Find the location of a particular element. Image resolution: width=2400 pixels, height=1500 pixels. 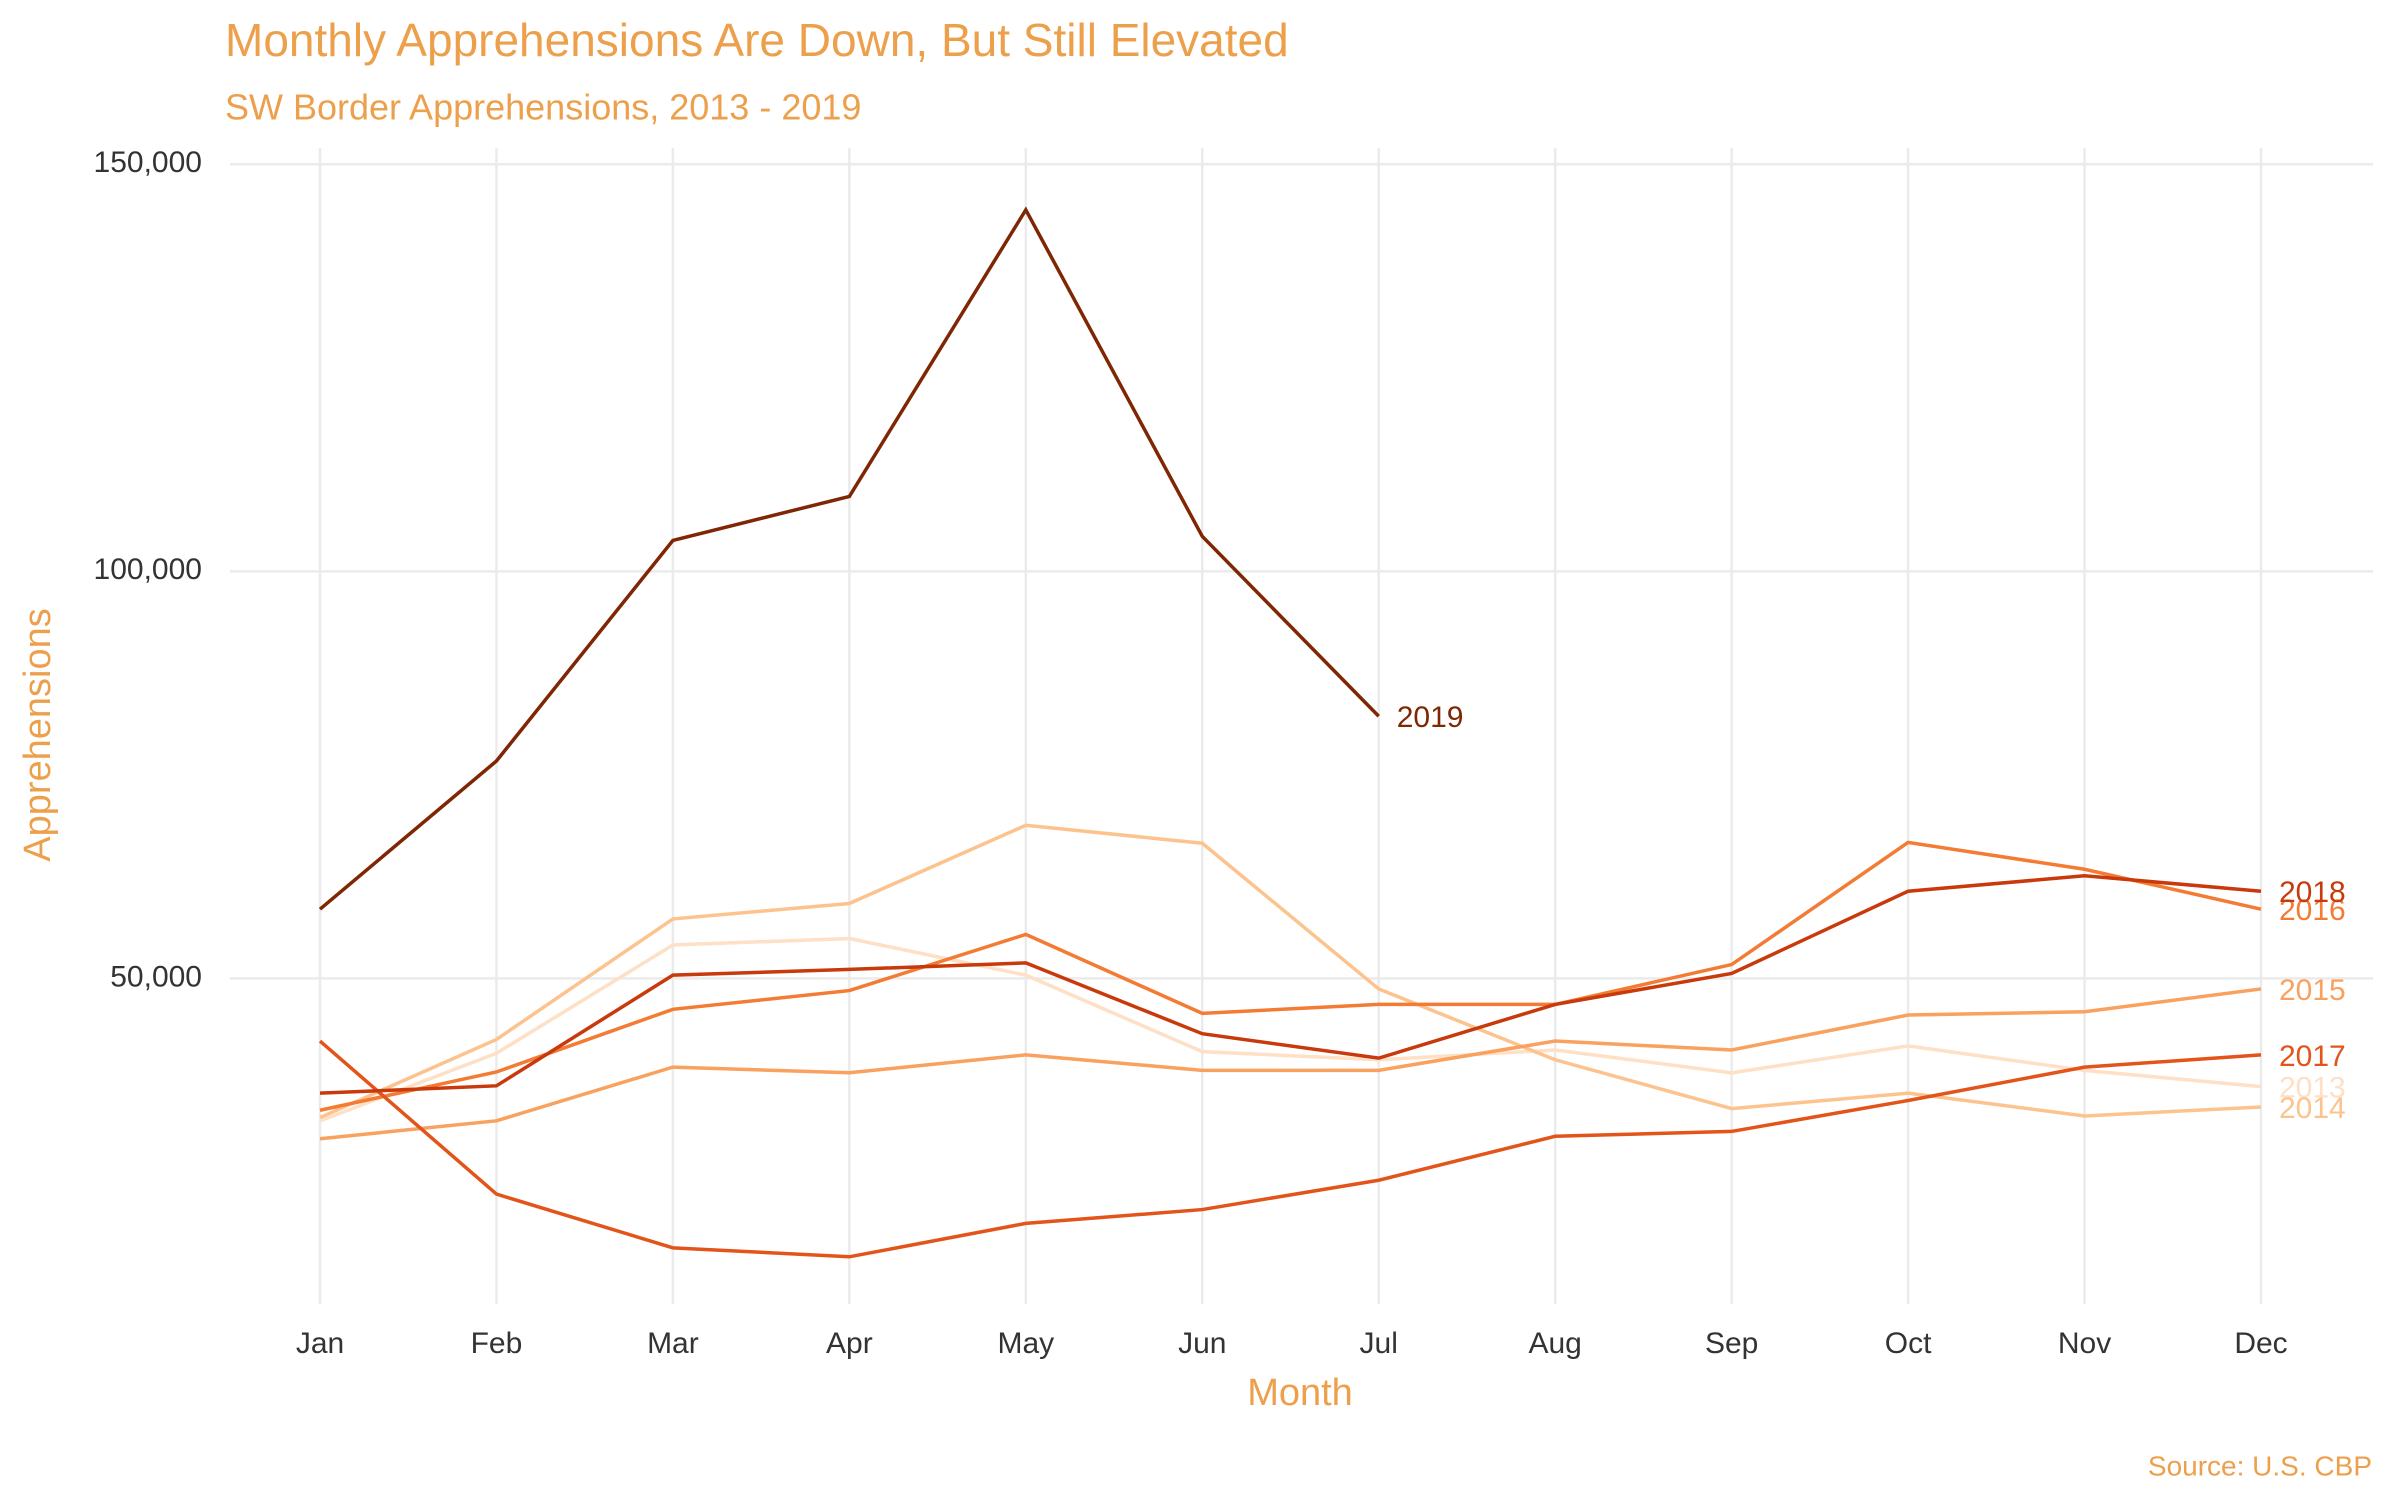

x-tick-label: Oct is located at coordinates (1908, 1343).